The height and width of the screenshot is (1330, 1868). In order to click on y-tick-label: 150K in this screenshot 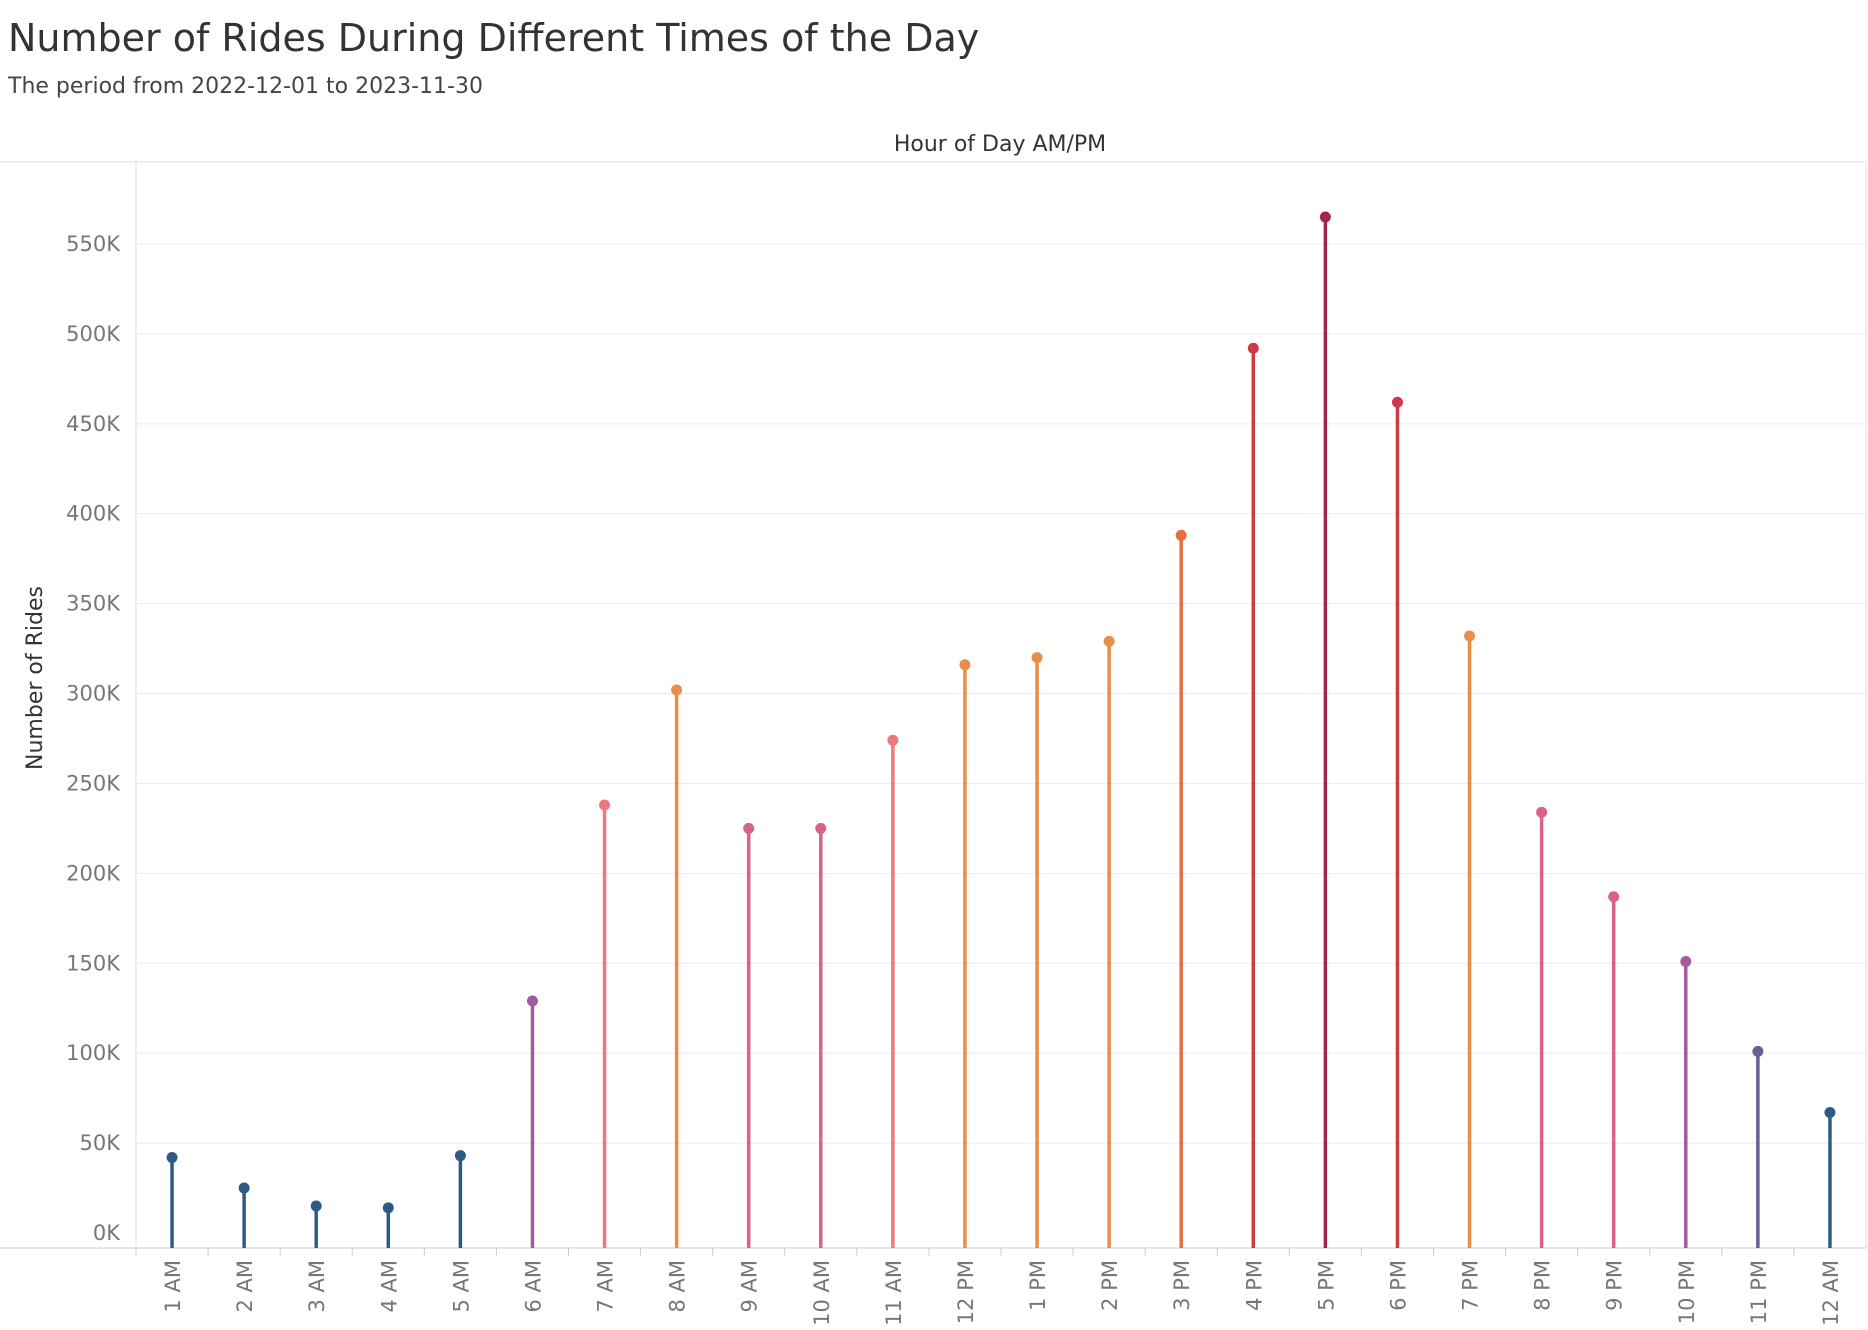, I will do `click(93, 963)`.